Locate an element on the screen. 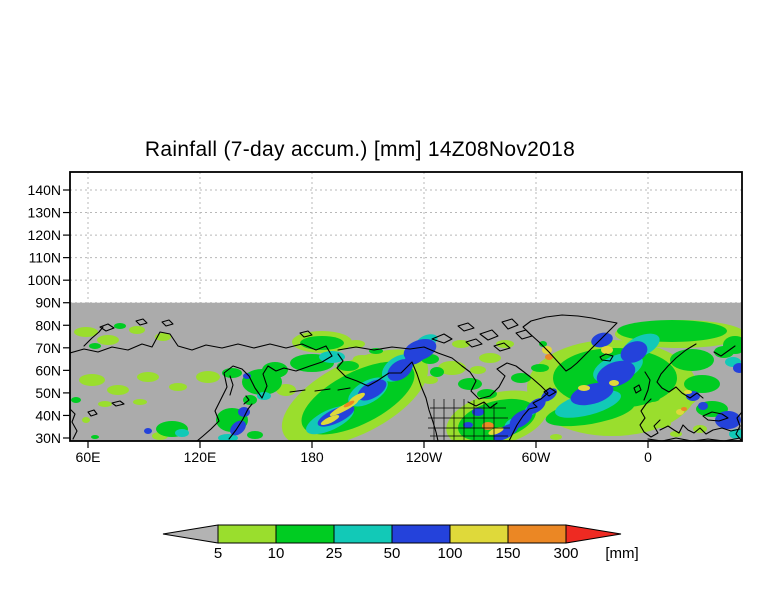 The image size is (784, 612). colorbar-tick-label: 300 is located at coordinates (565, 553).